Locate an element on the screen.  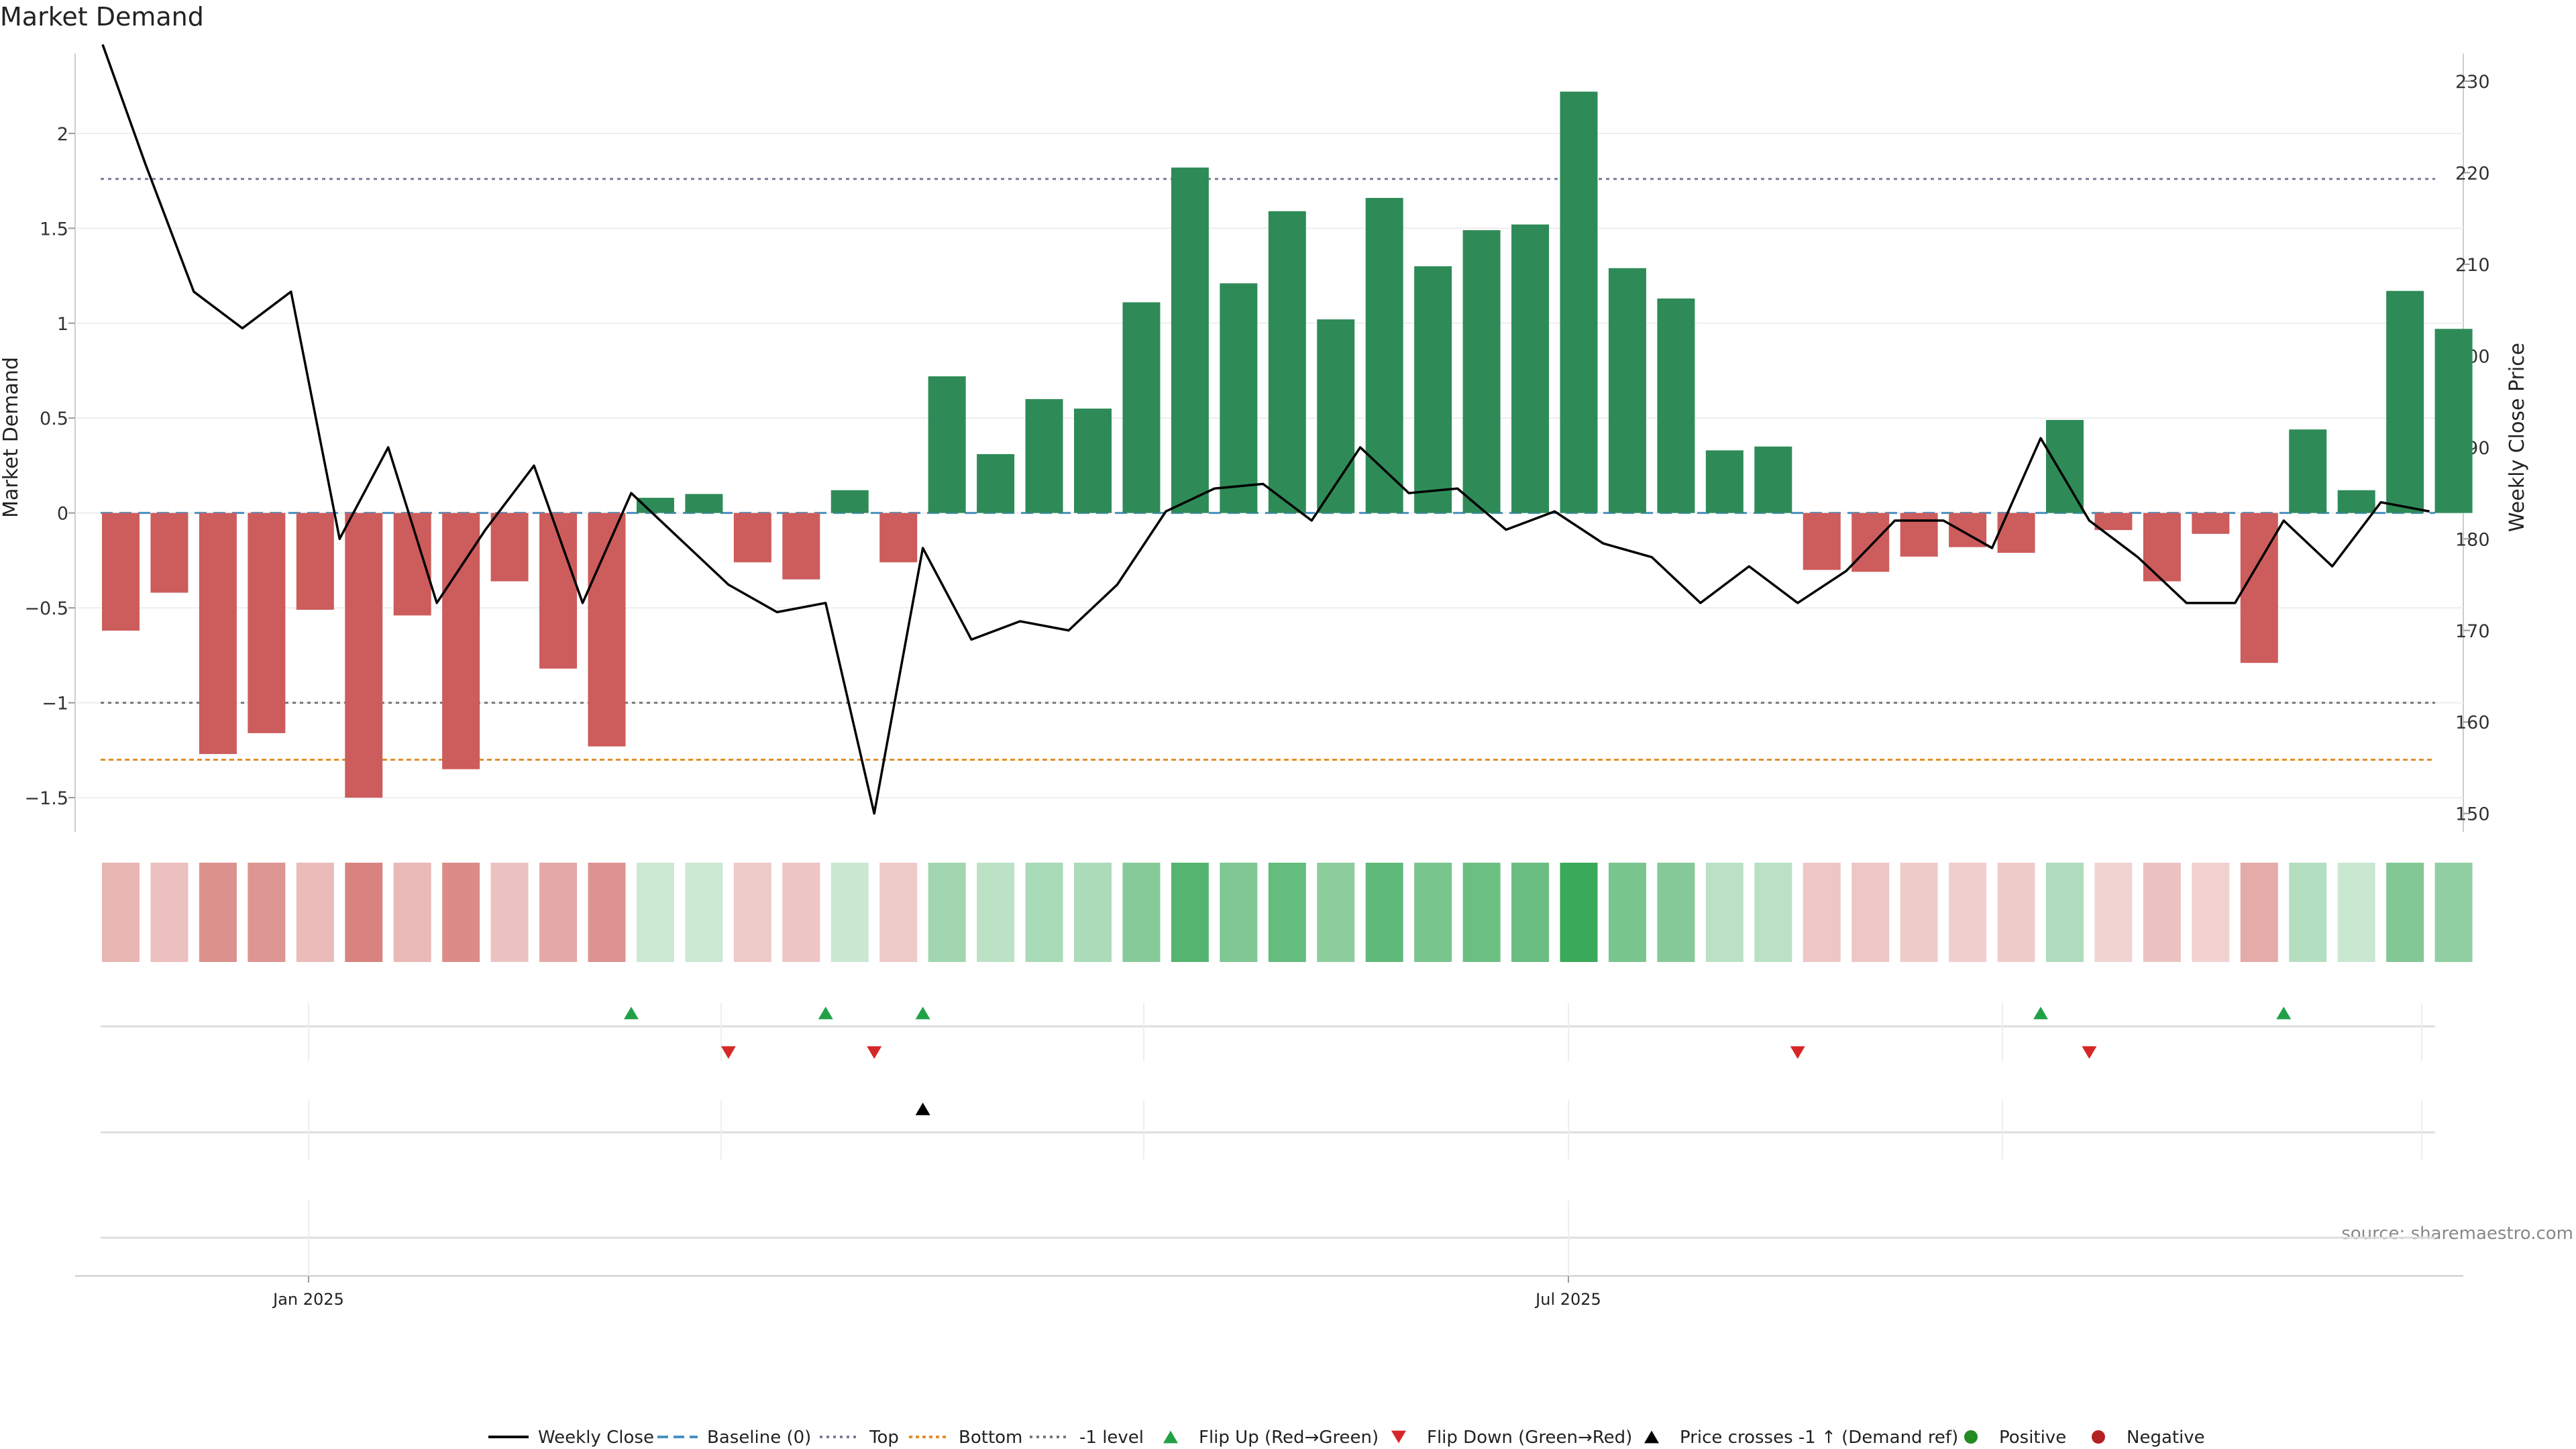
legend-swatch-flip-up is located at coordinates (1170, 1437).